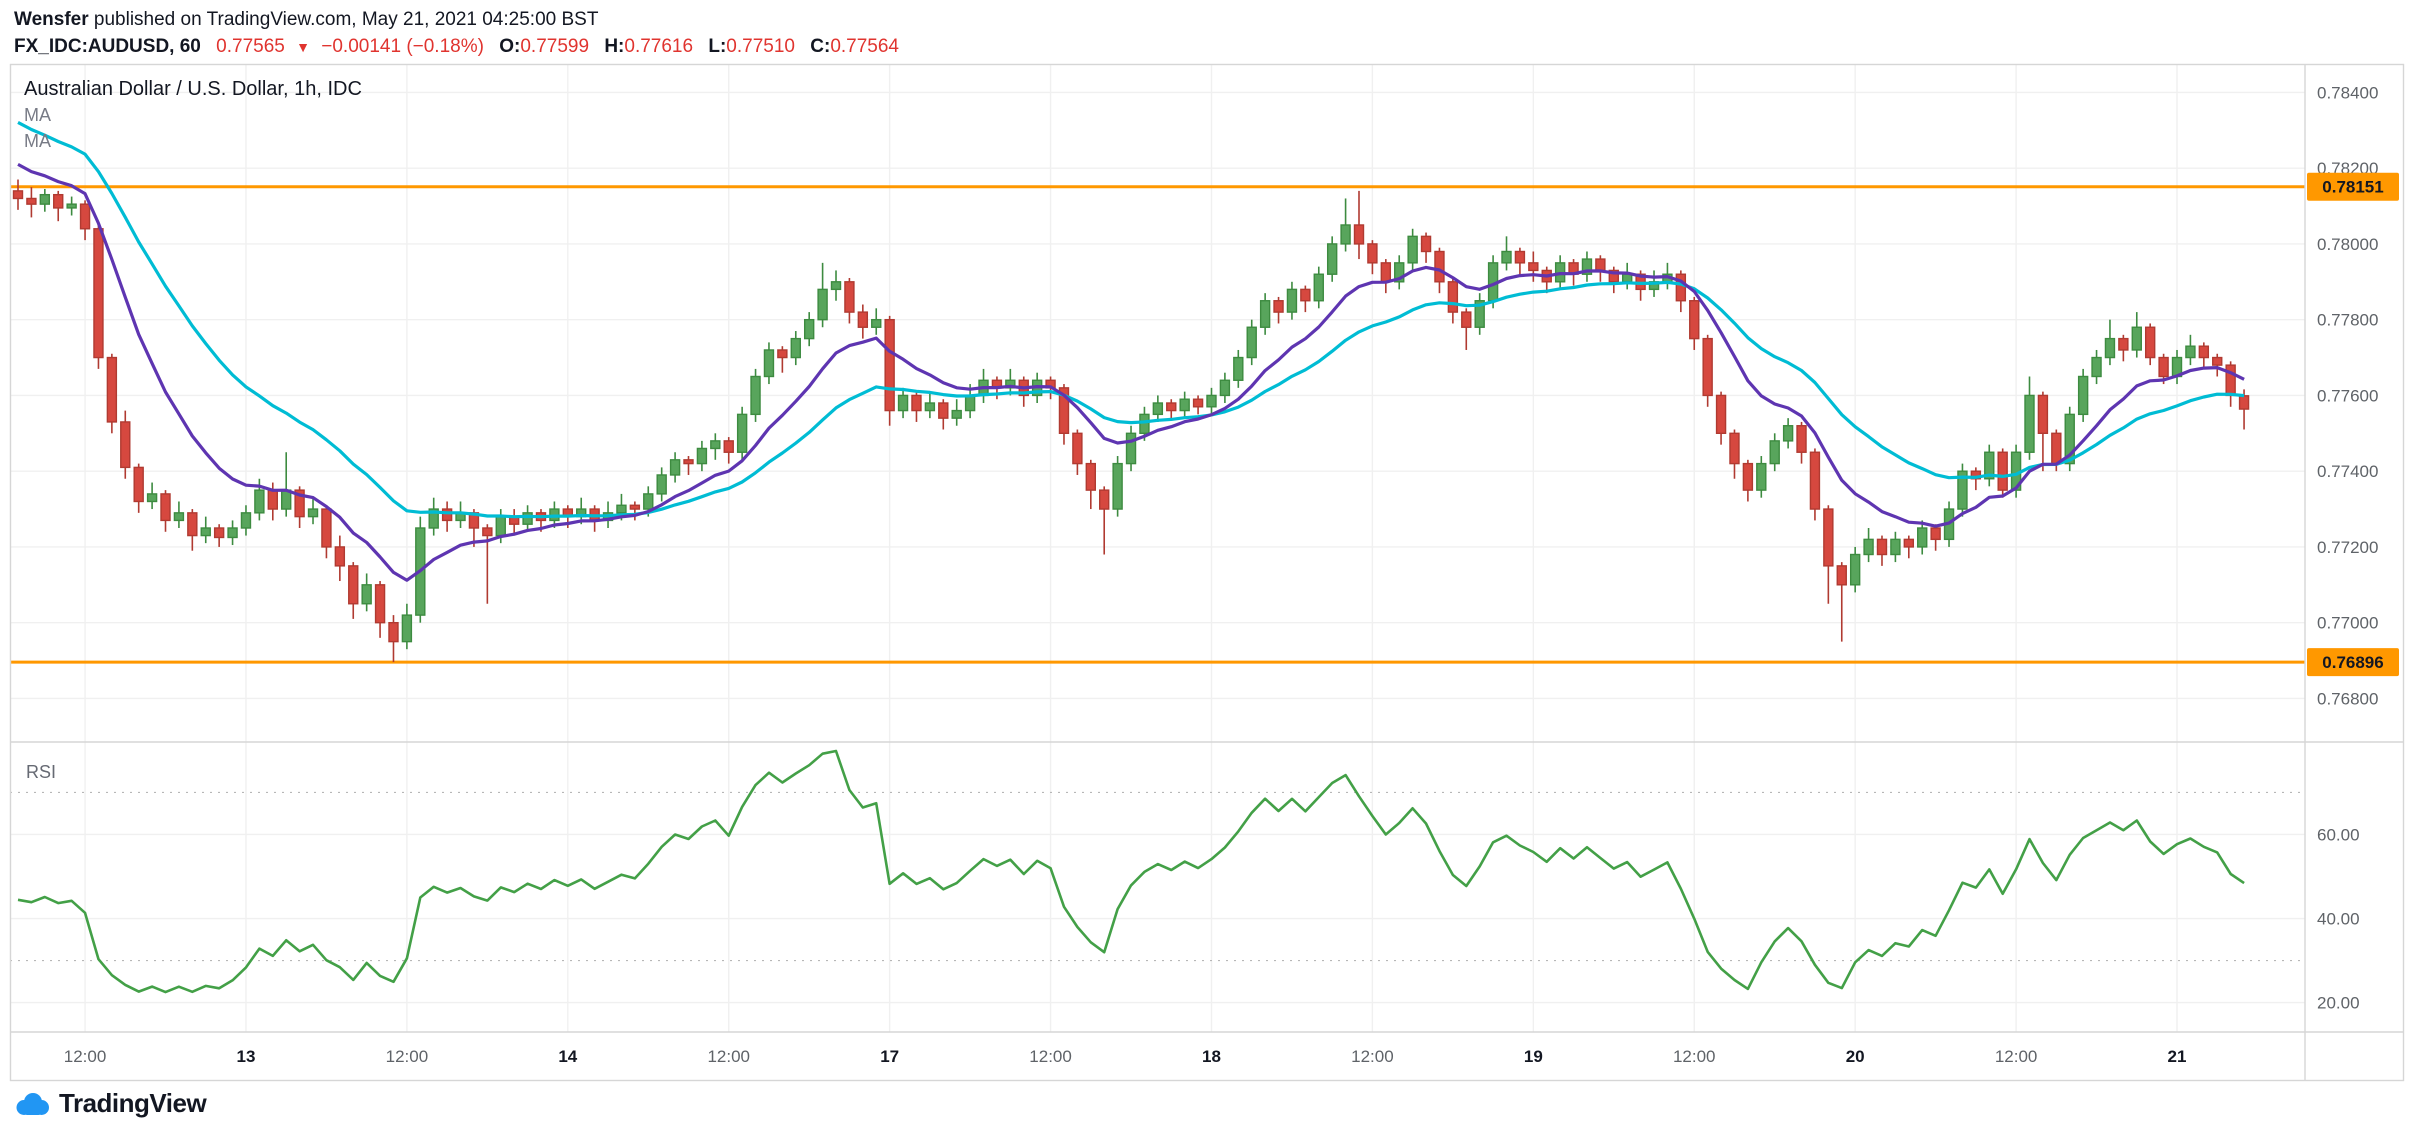 This screenshot has height=1128, width=2415. I want to click on price-tick-label: 0.77000, so click(2347, 623).